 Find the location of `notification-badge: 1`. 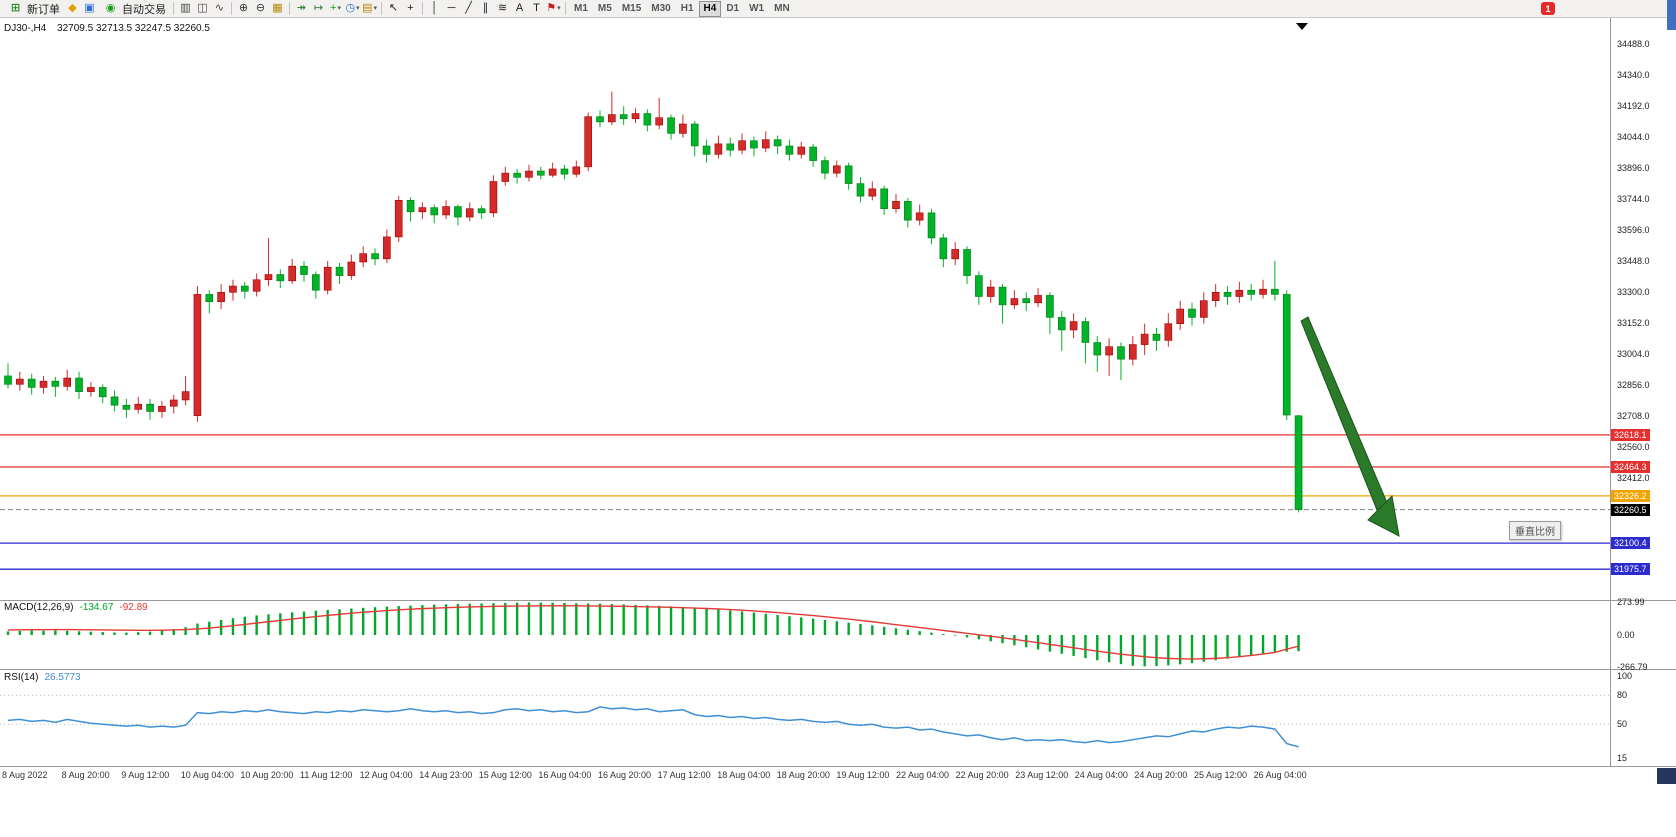

notification-badge: 1 is located at coordinates (1548, 8).